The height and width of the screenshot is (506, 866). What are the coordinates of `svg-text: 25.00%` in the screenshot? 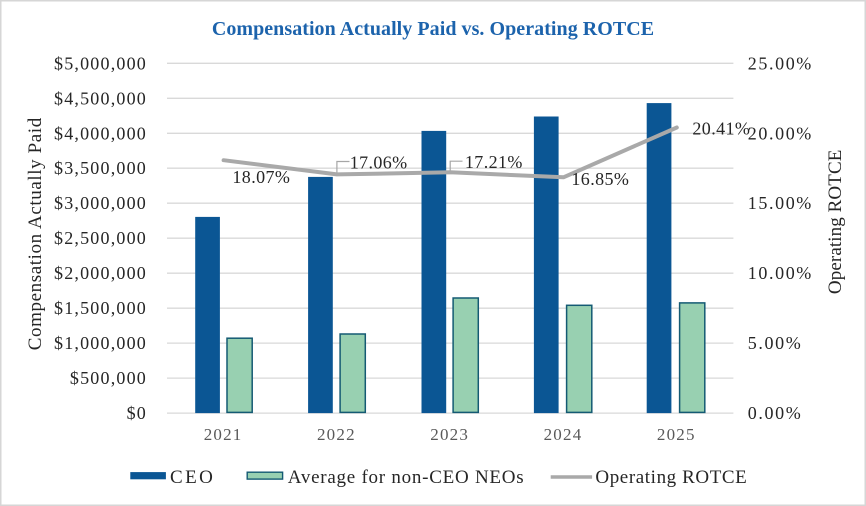 It's located at (780, 63).